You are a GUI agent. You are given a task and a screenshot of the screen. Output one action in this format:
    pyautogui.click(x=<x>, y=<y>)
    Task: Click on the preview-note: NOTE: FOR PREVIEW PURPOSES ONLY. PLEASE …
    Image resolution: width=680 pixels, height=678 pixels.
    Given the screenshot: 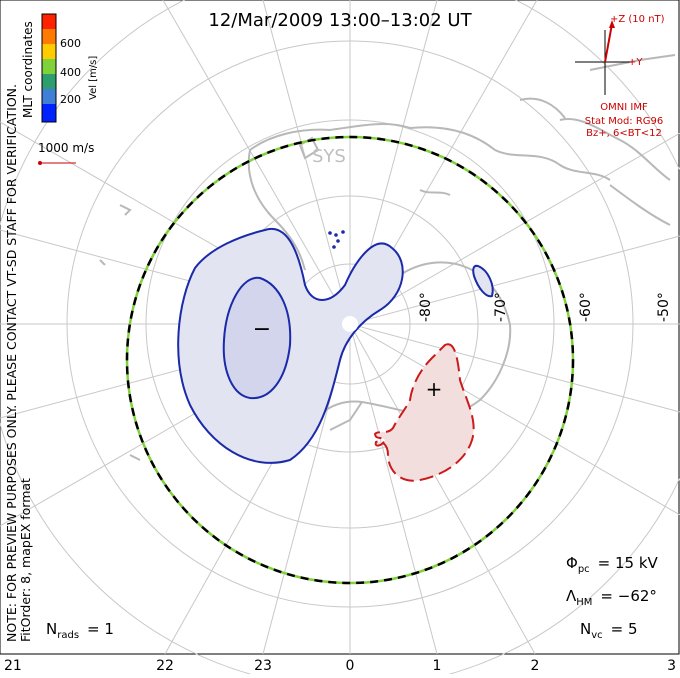 What is the action you would take?
    pyautogui.click(x=11, y=363)
    